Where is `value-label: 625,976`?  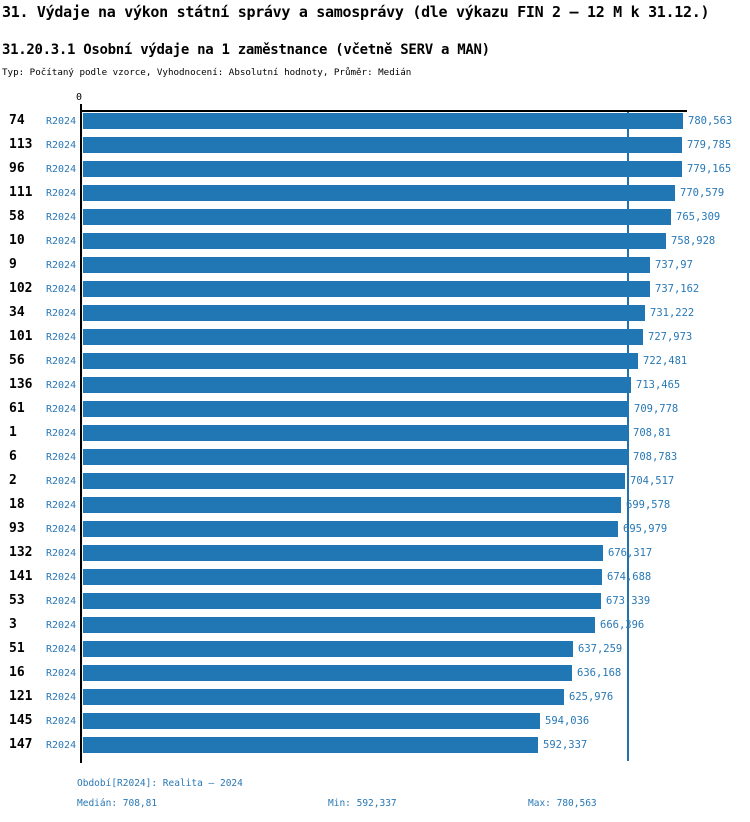
value-label: 625,976 is located at coordinates (591, 697).